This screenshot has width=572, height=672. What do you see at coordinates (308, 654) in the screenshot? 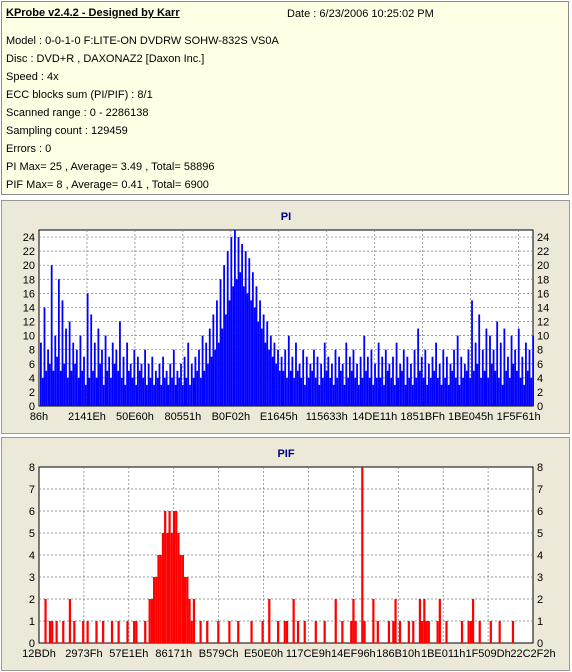
I see `pif-x-tick-label: 117CE9h` at bounding box center [308, 654].